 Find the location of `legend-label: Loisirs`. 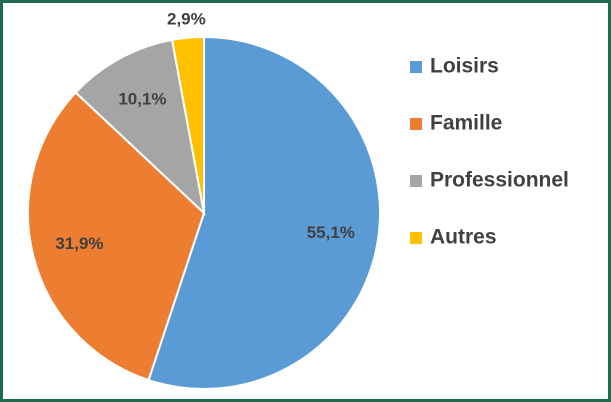

legend-label: Loisirs is located at coordinates (464, 66).